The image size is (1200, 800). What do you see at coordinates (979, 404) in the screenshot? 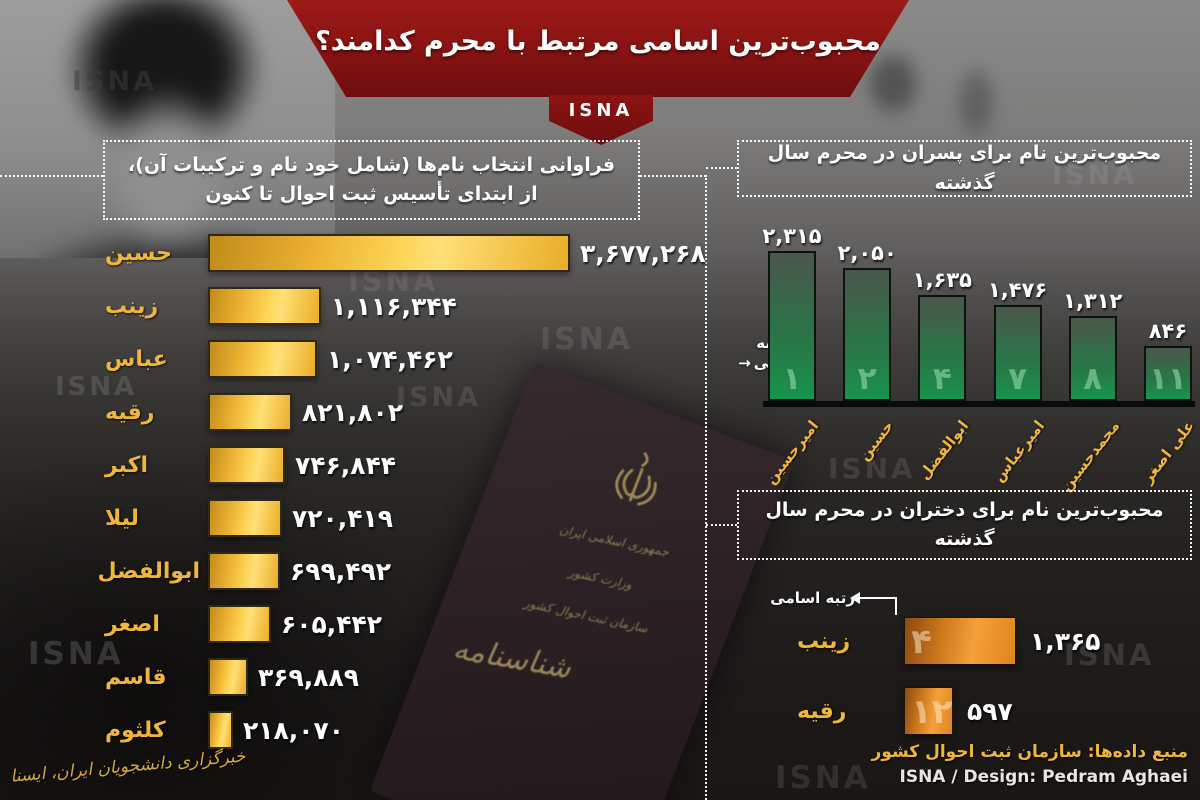
I see `boys-axis-line` at bounding box center [979, 404].